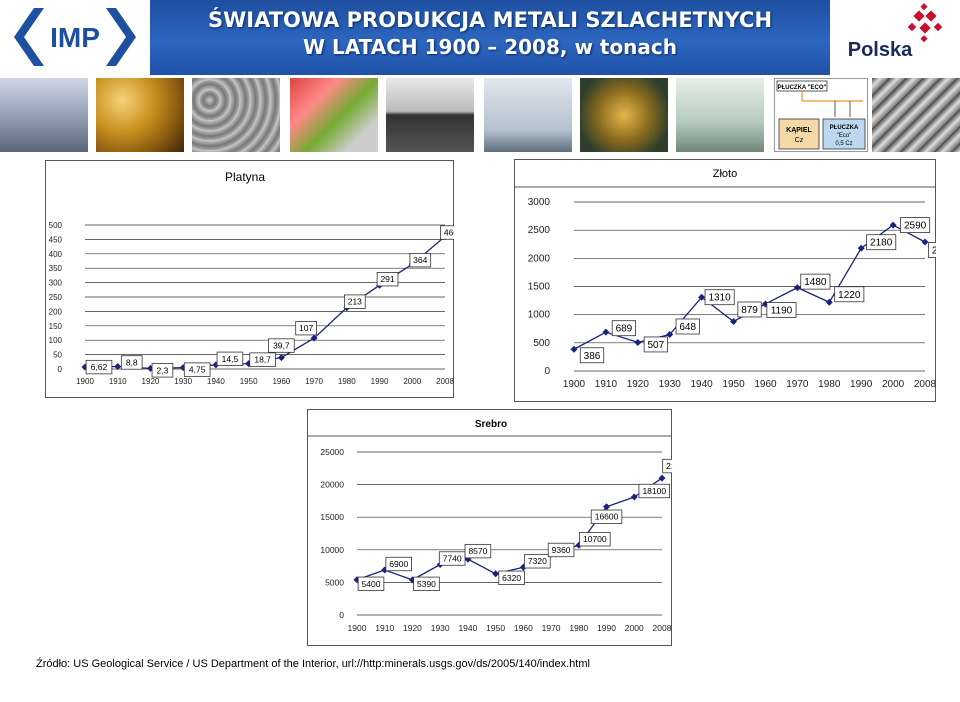 The image size is (960, 702). Describe the element at coordinates (56, 311) in the screenshot. I see `y-tick-label: 200` at that location.